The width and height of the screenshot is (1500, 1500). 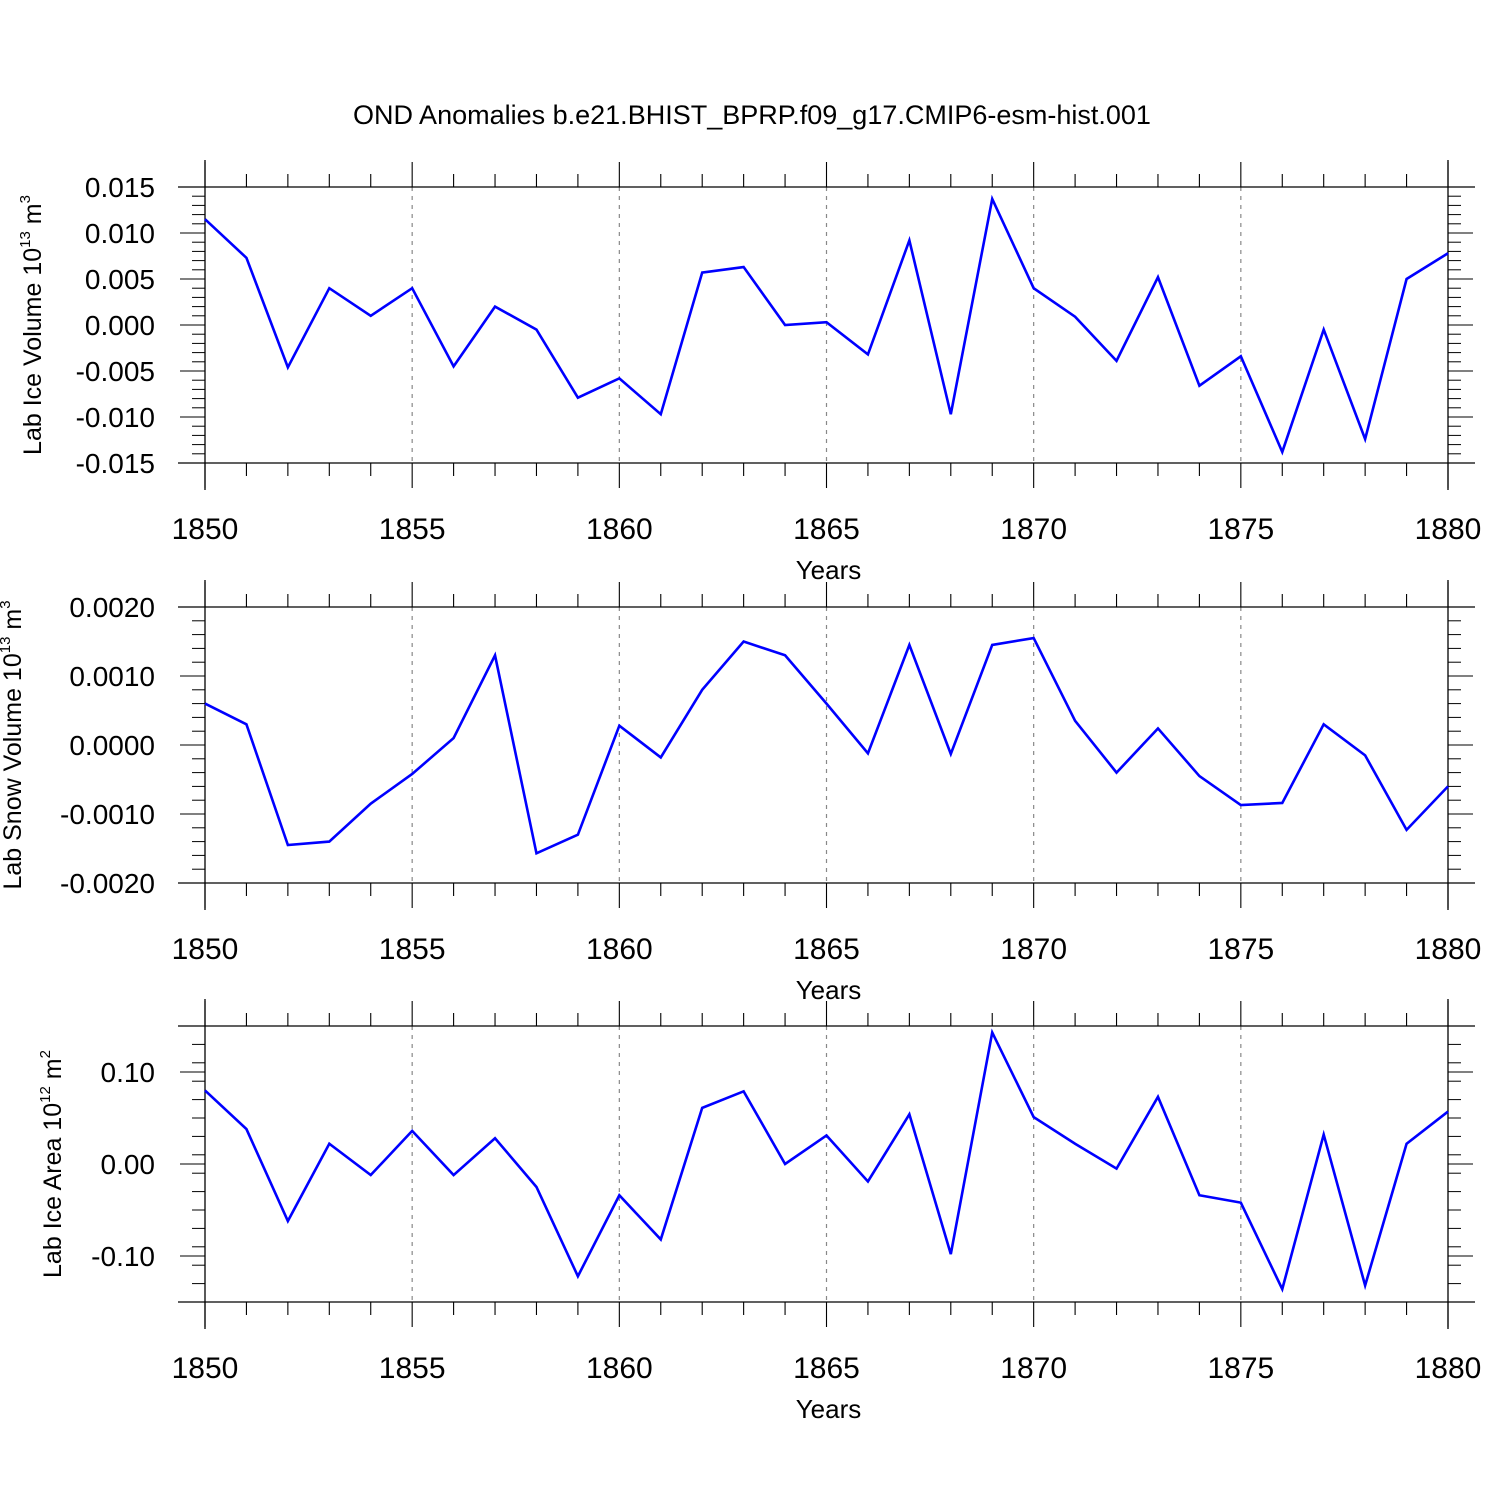 What do you see at coordinates (120, 233) in the screenshot?
I see `y-tick-label: 0.010` at bounding box center [120, 233].